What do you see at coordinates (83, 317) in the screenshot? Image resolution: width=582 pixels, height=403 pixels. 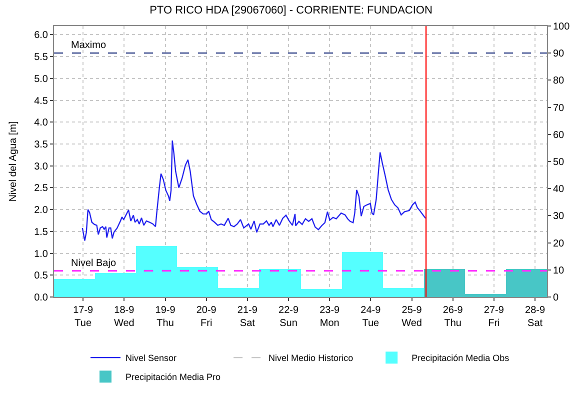 I see `x-tick-label: 17-9 Tue` at bounding box center [83, 317].